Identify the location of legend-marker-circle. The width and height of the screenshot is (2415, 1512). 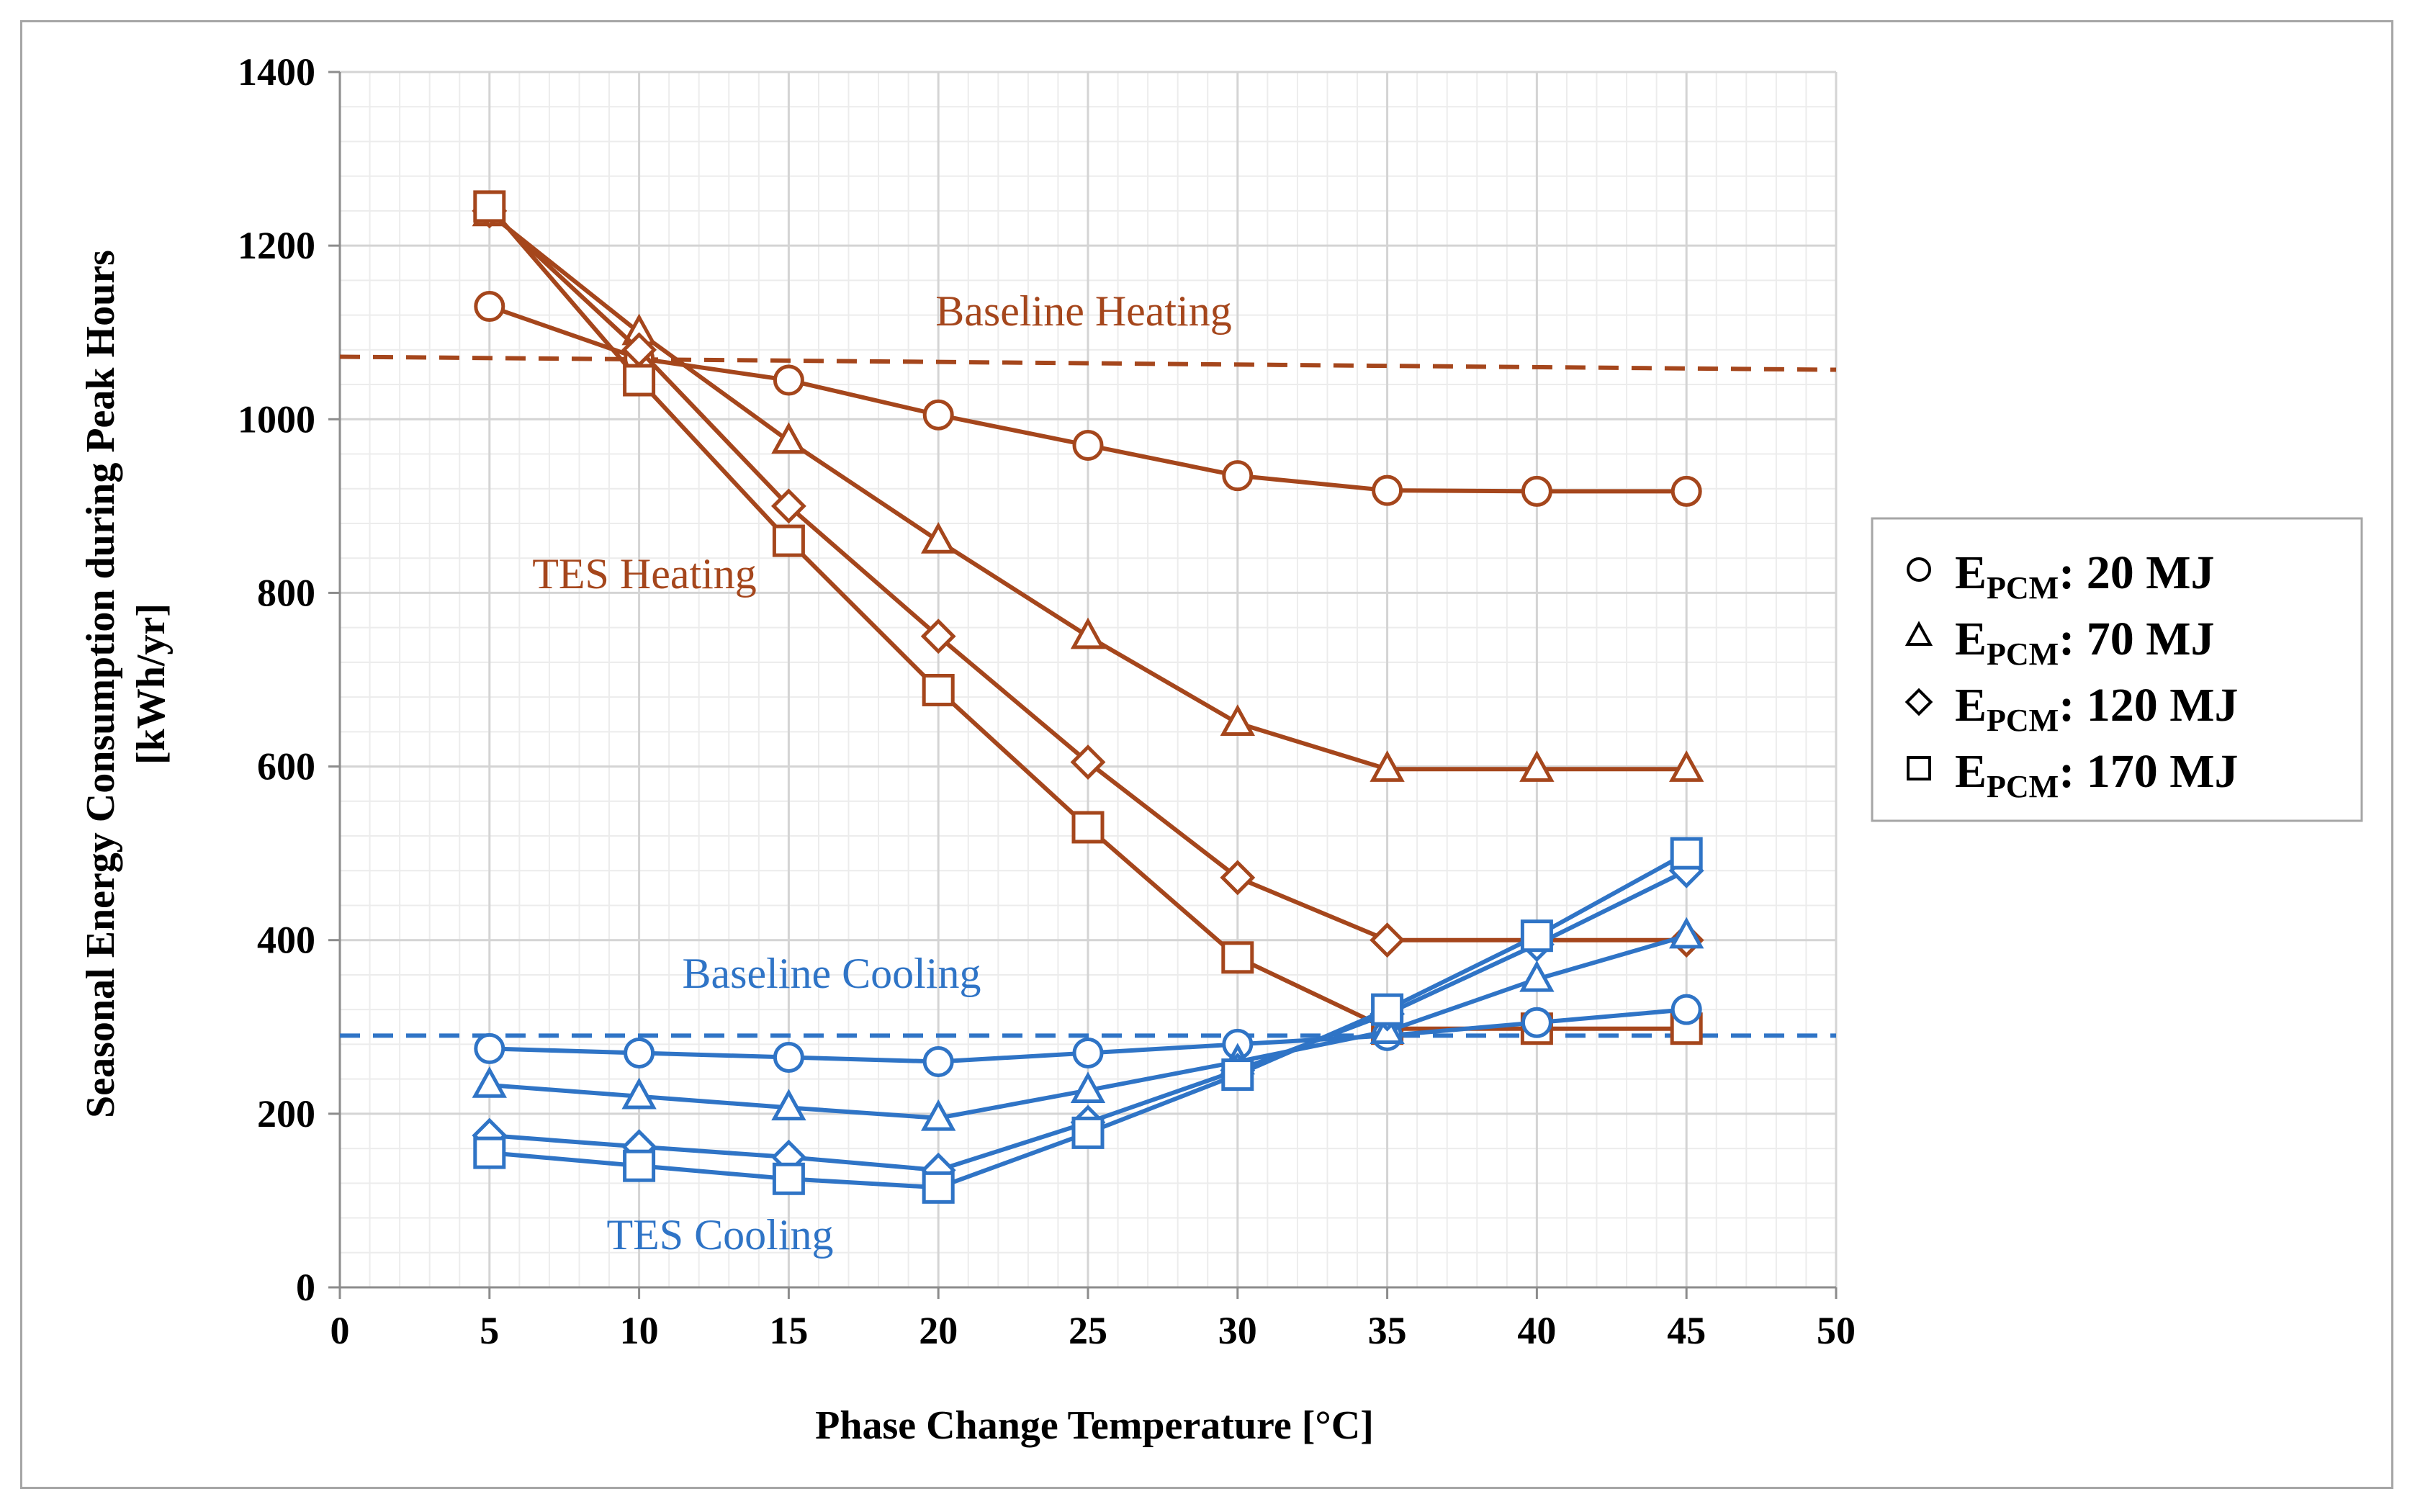
(1919, 569).